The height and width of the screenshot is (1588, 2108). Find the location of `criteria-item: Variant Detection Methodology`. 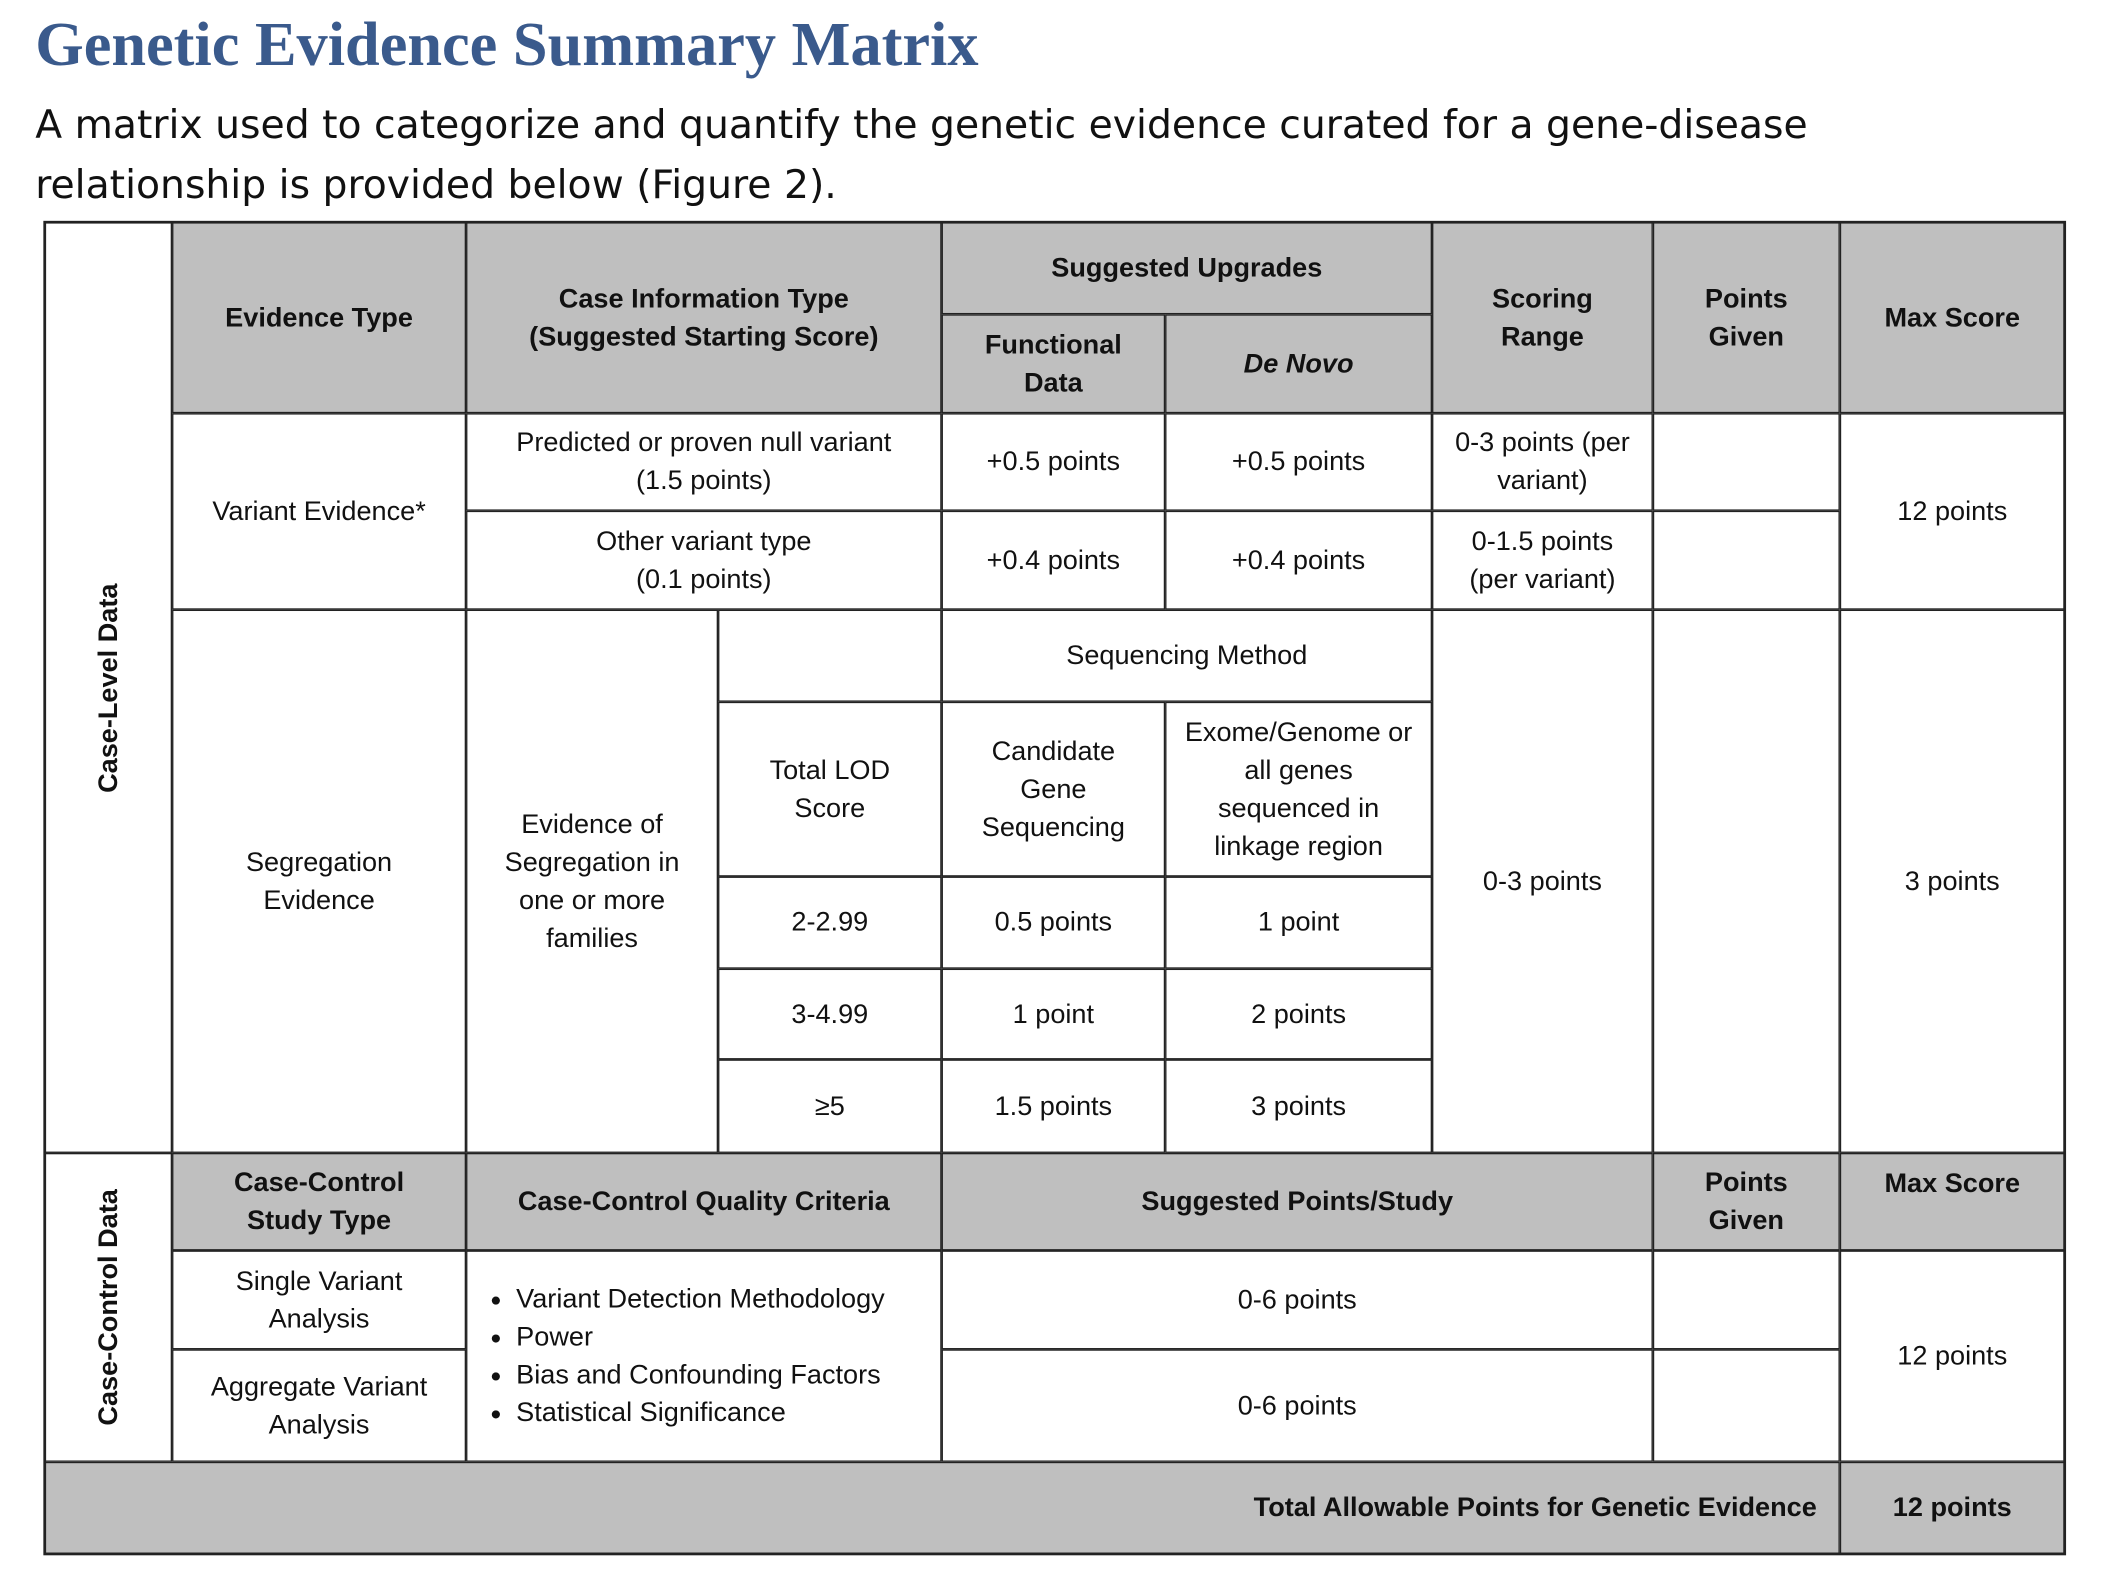

criteria-item: Variant Detection Methodology is located at coordinates (700, 1299).